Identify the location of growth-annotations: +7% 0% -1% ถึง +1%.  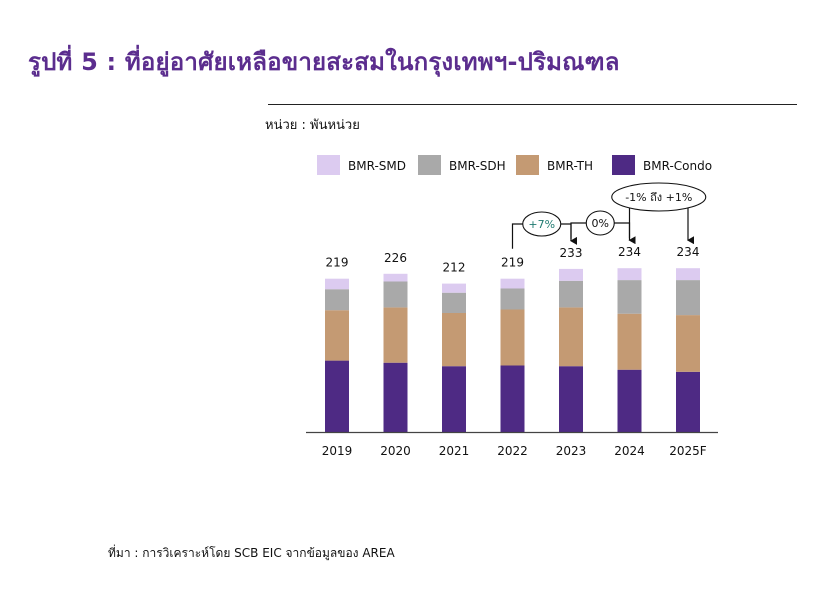
(609, 215).